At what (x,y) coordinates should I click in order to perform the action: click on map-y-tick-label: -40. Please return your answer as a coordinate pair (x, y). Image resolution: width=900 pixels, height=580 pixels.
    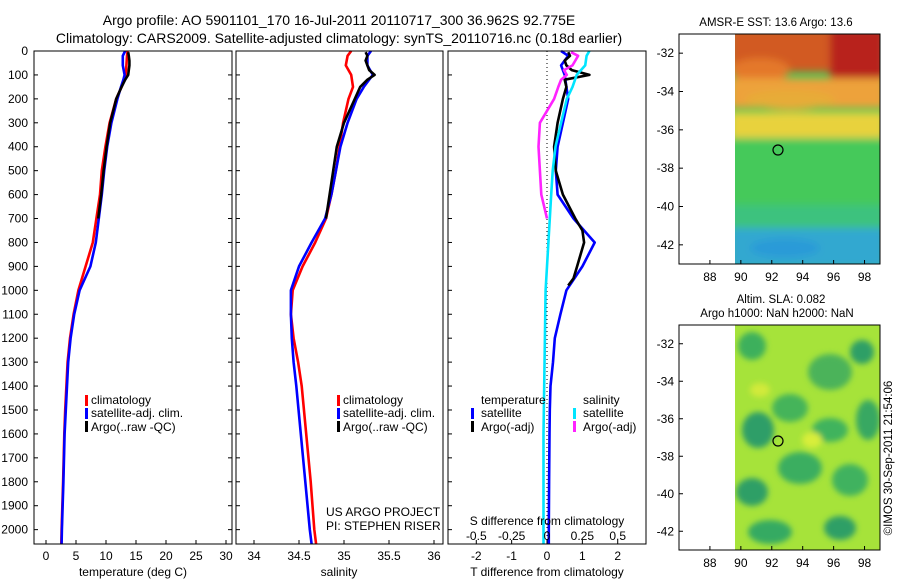
    Looking at the image, I should click on (666, 494).